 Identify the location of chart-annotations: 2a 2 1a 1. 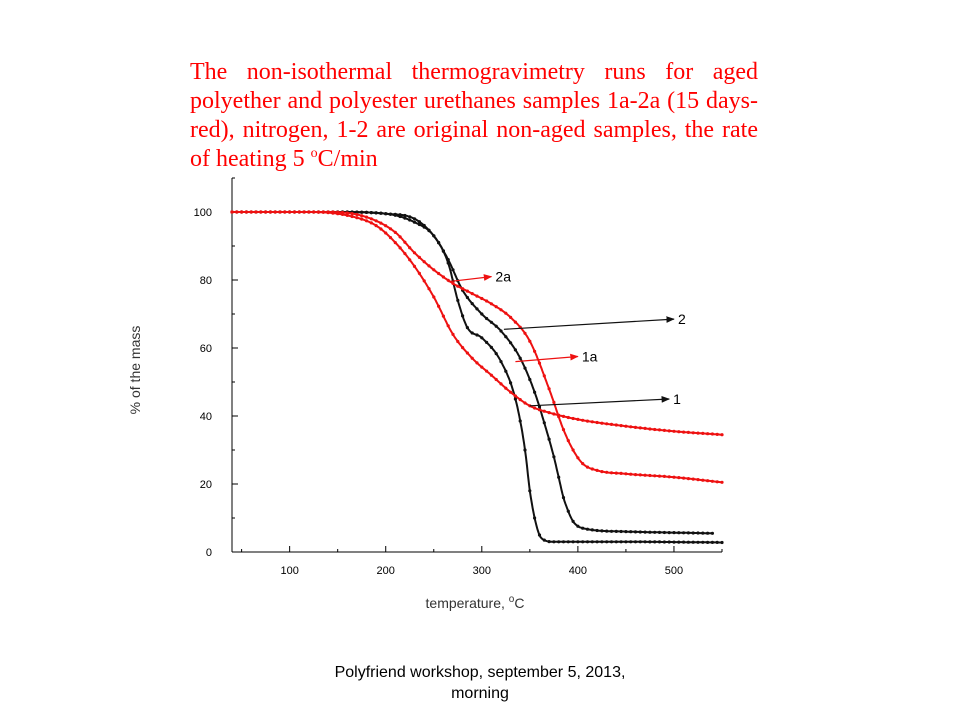
(567, 338).